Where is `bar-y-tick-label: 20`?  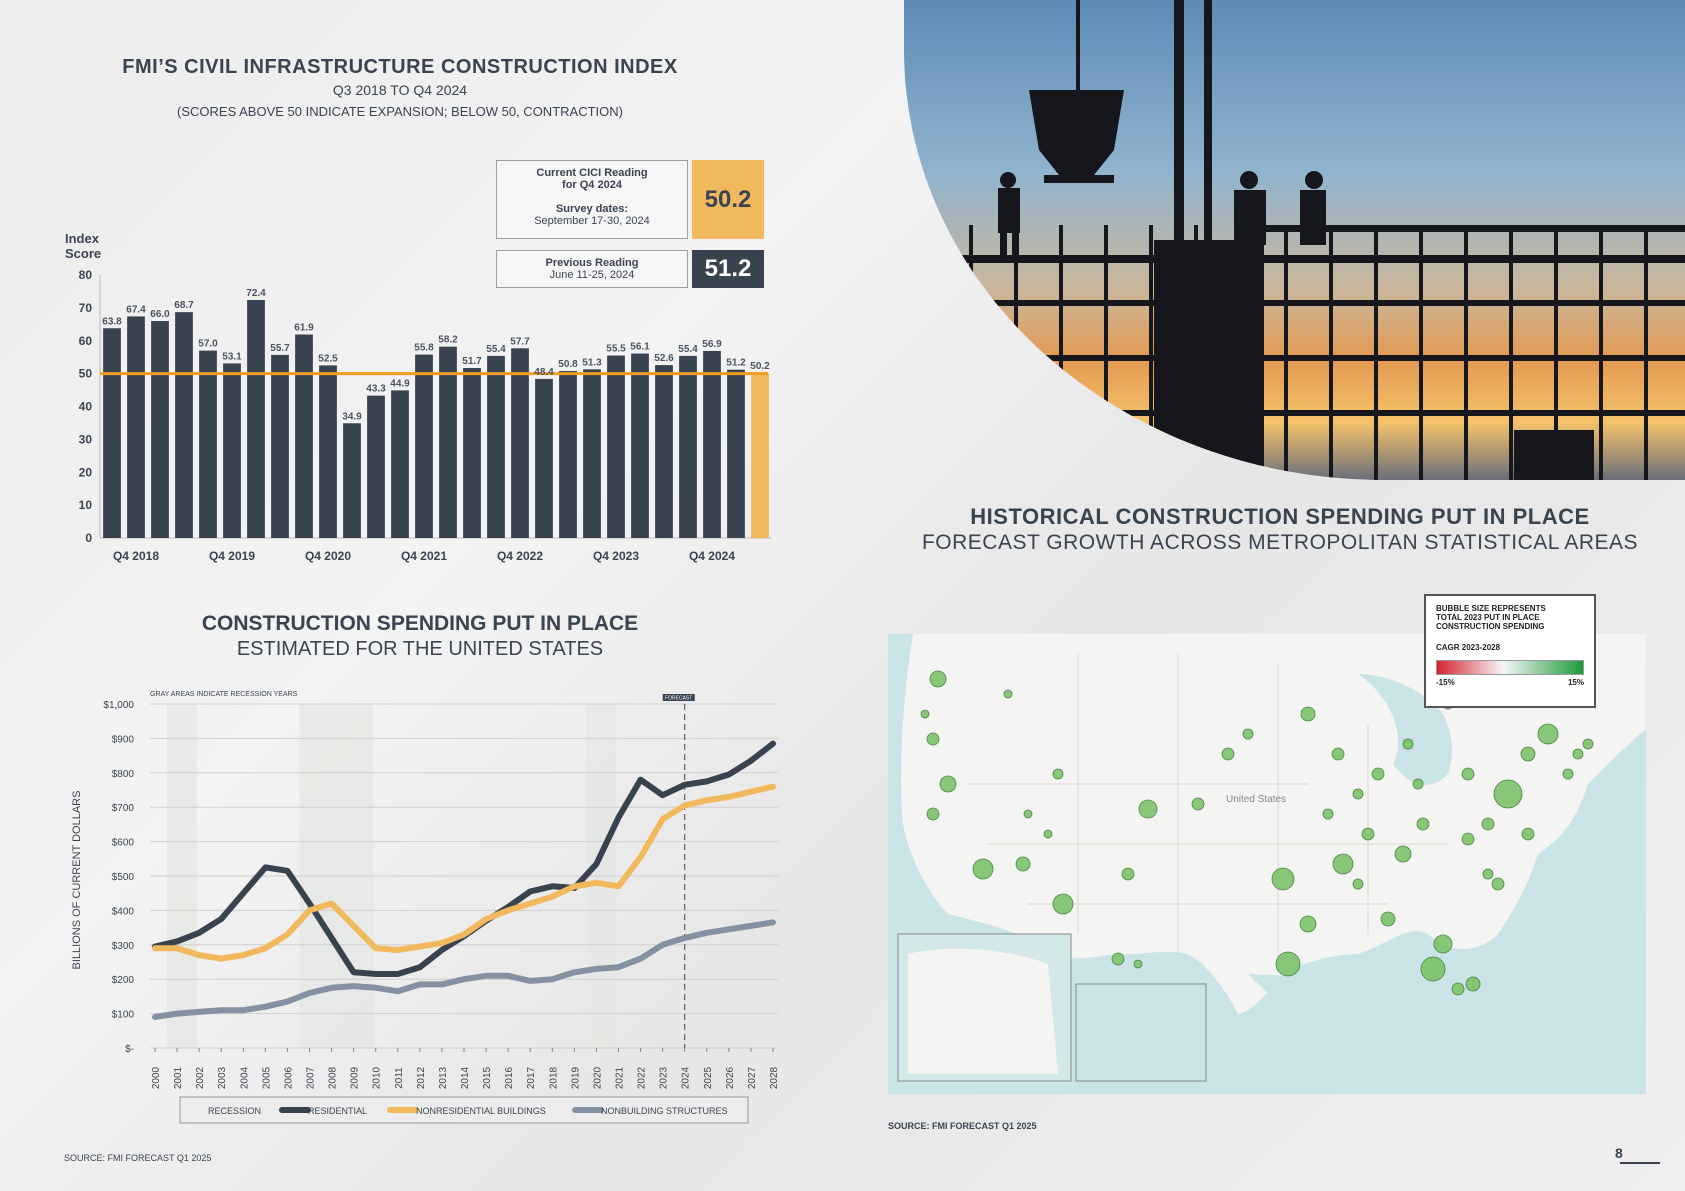 bar-y-tick-label: 20 is located at coordinates (86, 472).